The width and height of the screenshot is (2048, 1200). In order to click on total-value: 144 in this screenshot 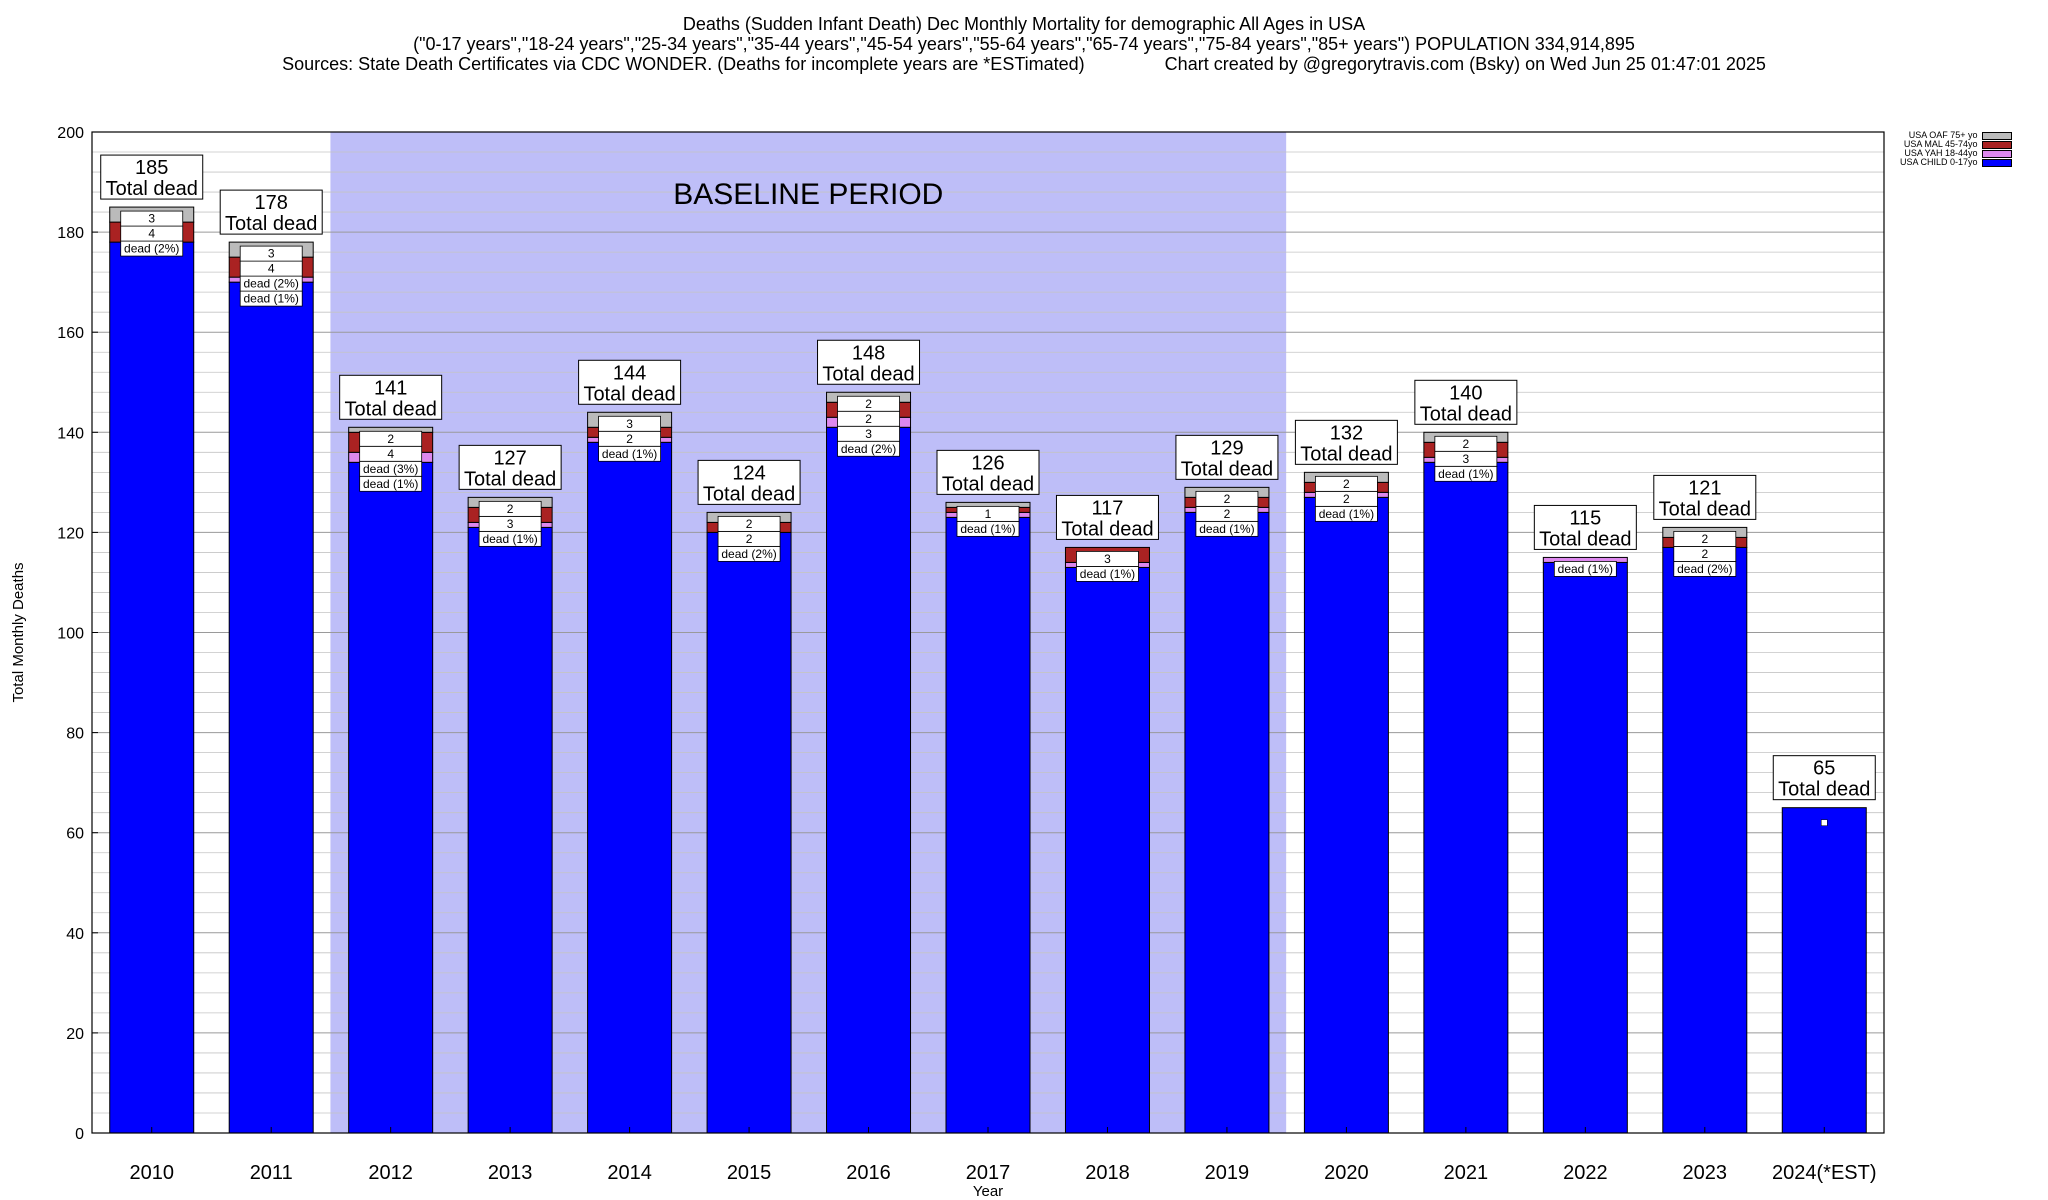, I will do `click(629, 373)`.